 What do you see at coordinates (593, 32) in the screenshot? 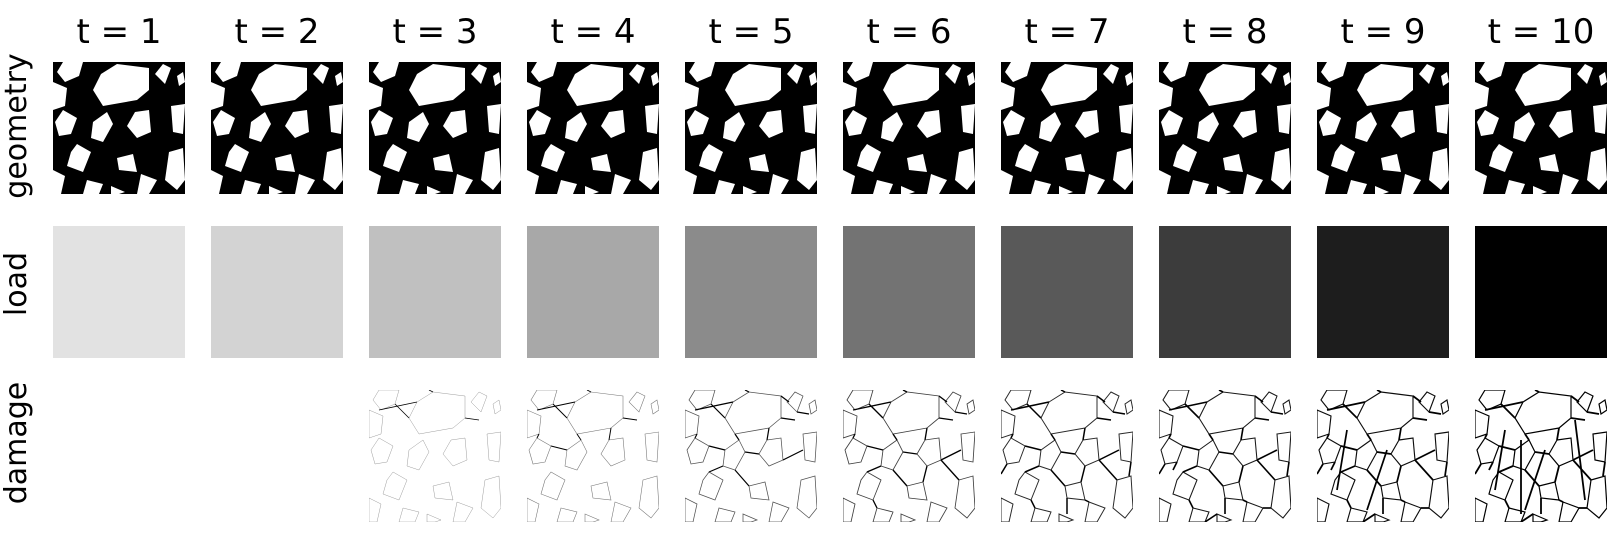
I see `column-title-4: t = 4` at bounding box center [593, 32].